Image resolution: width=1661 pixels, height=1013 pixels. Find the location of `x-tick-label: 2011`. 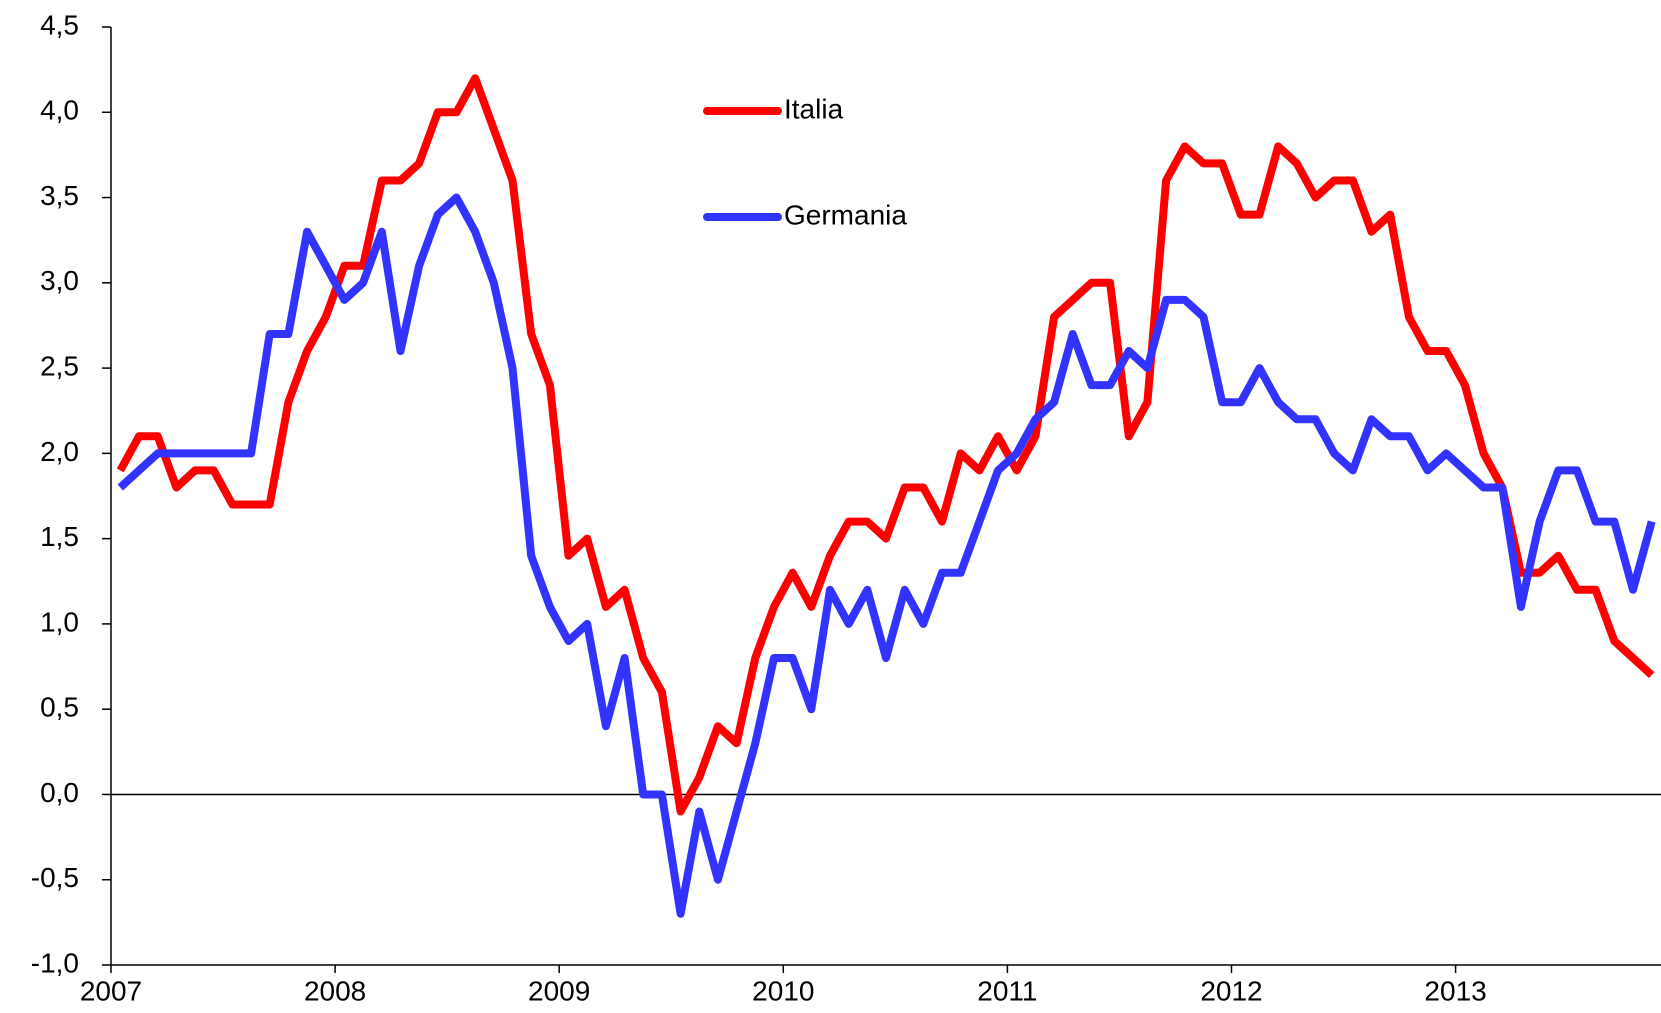

x-tick-label: 2011 is located at coordinates (1007, 990).